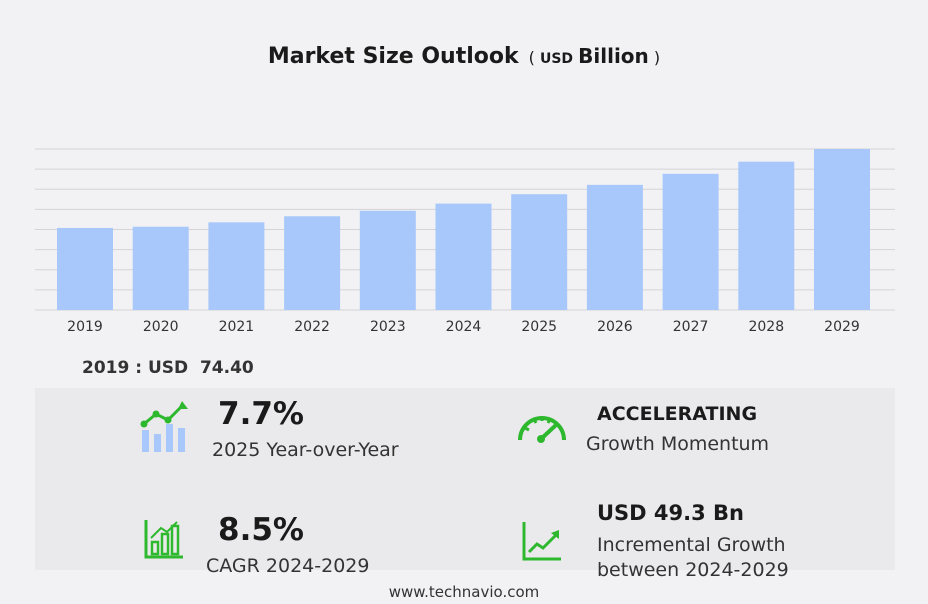 The width and height of the screenshot is (928, 604). I want to click on cagr-value: 8.5%, so click(261, 530).